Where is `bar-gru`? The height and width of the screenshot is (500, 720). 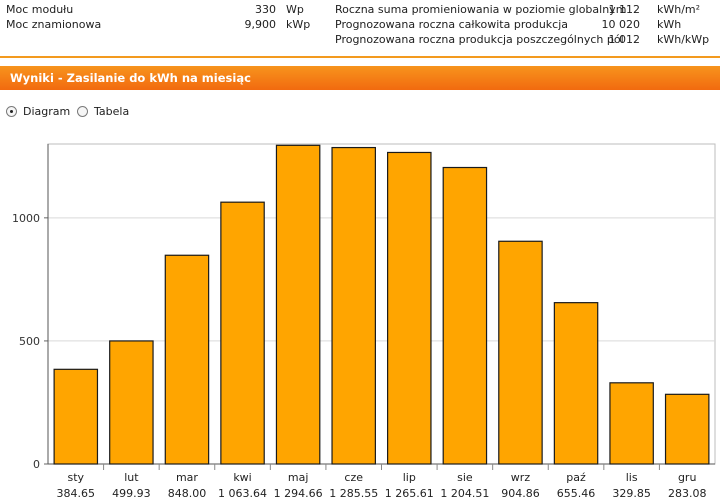
bar-gru is located at coordinates (687, 429).